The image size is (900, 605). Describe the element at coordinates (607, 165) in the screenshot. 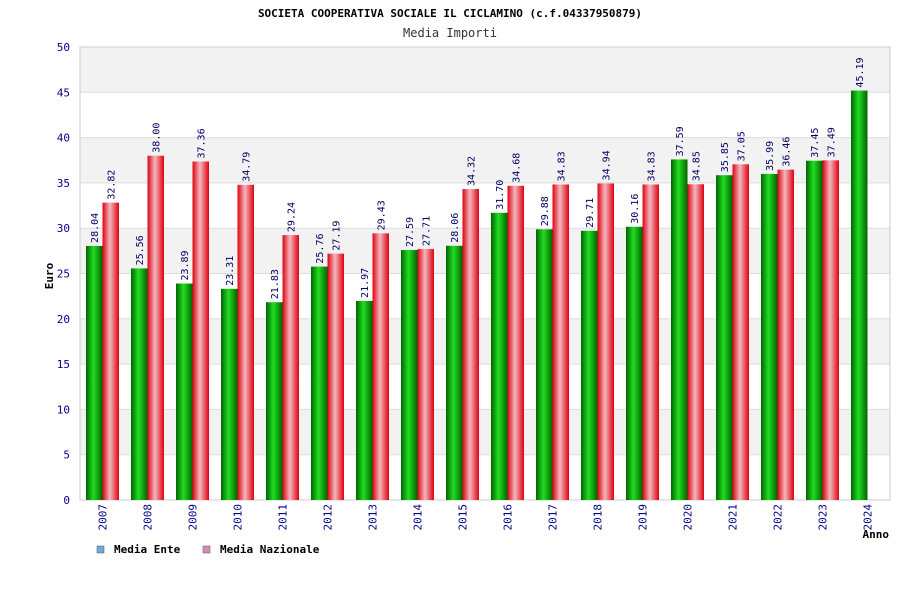

I see `value-label-nazionale: 34.94` at that location.